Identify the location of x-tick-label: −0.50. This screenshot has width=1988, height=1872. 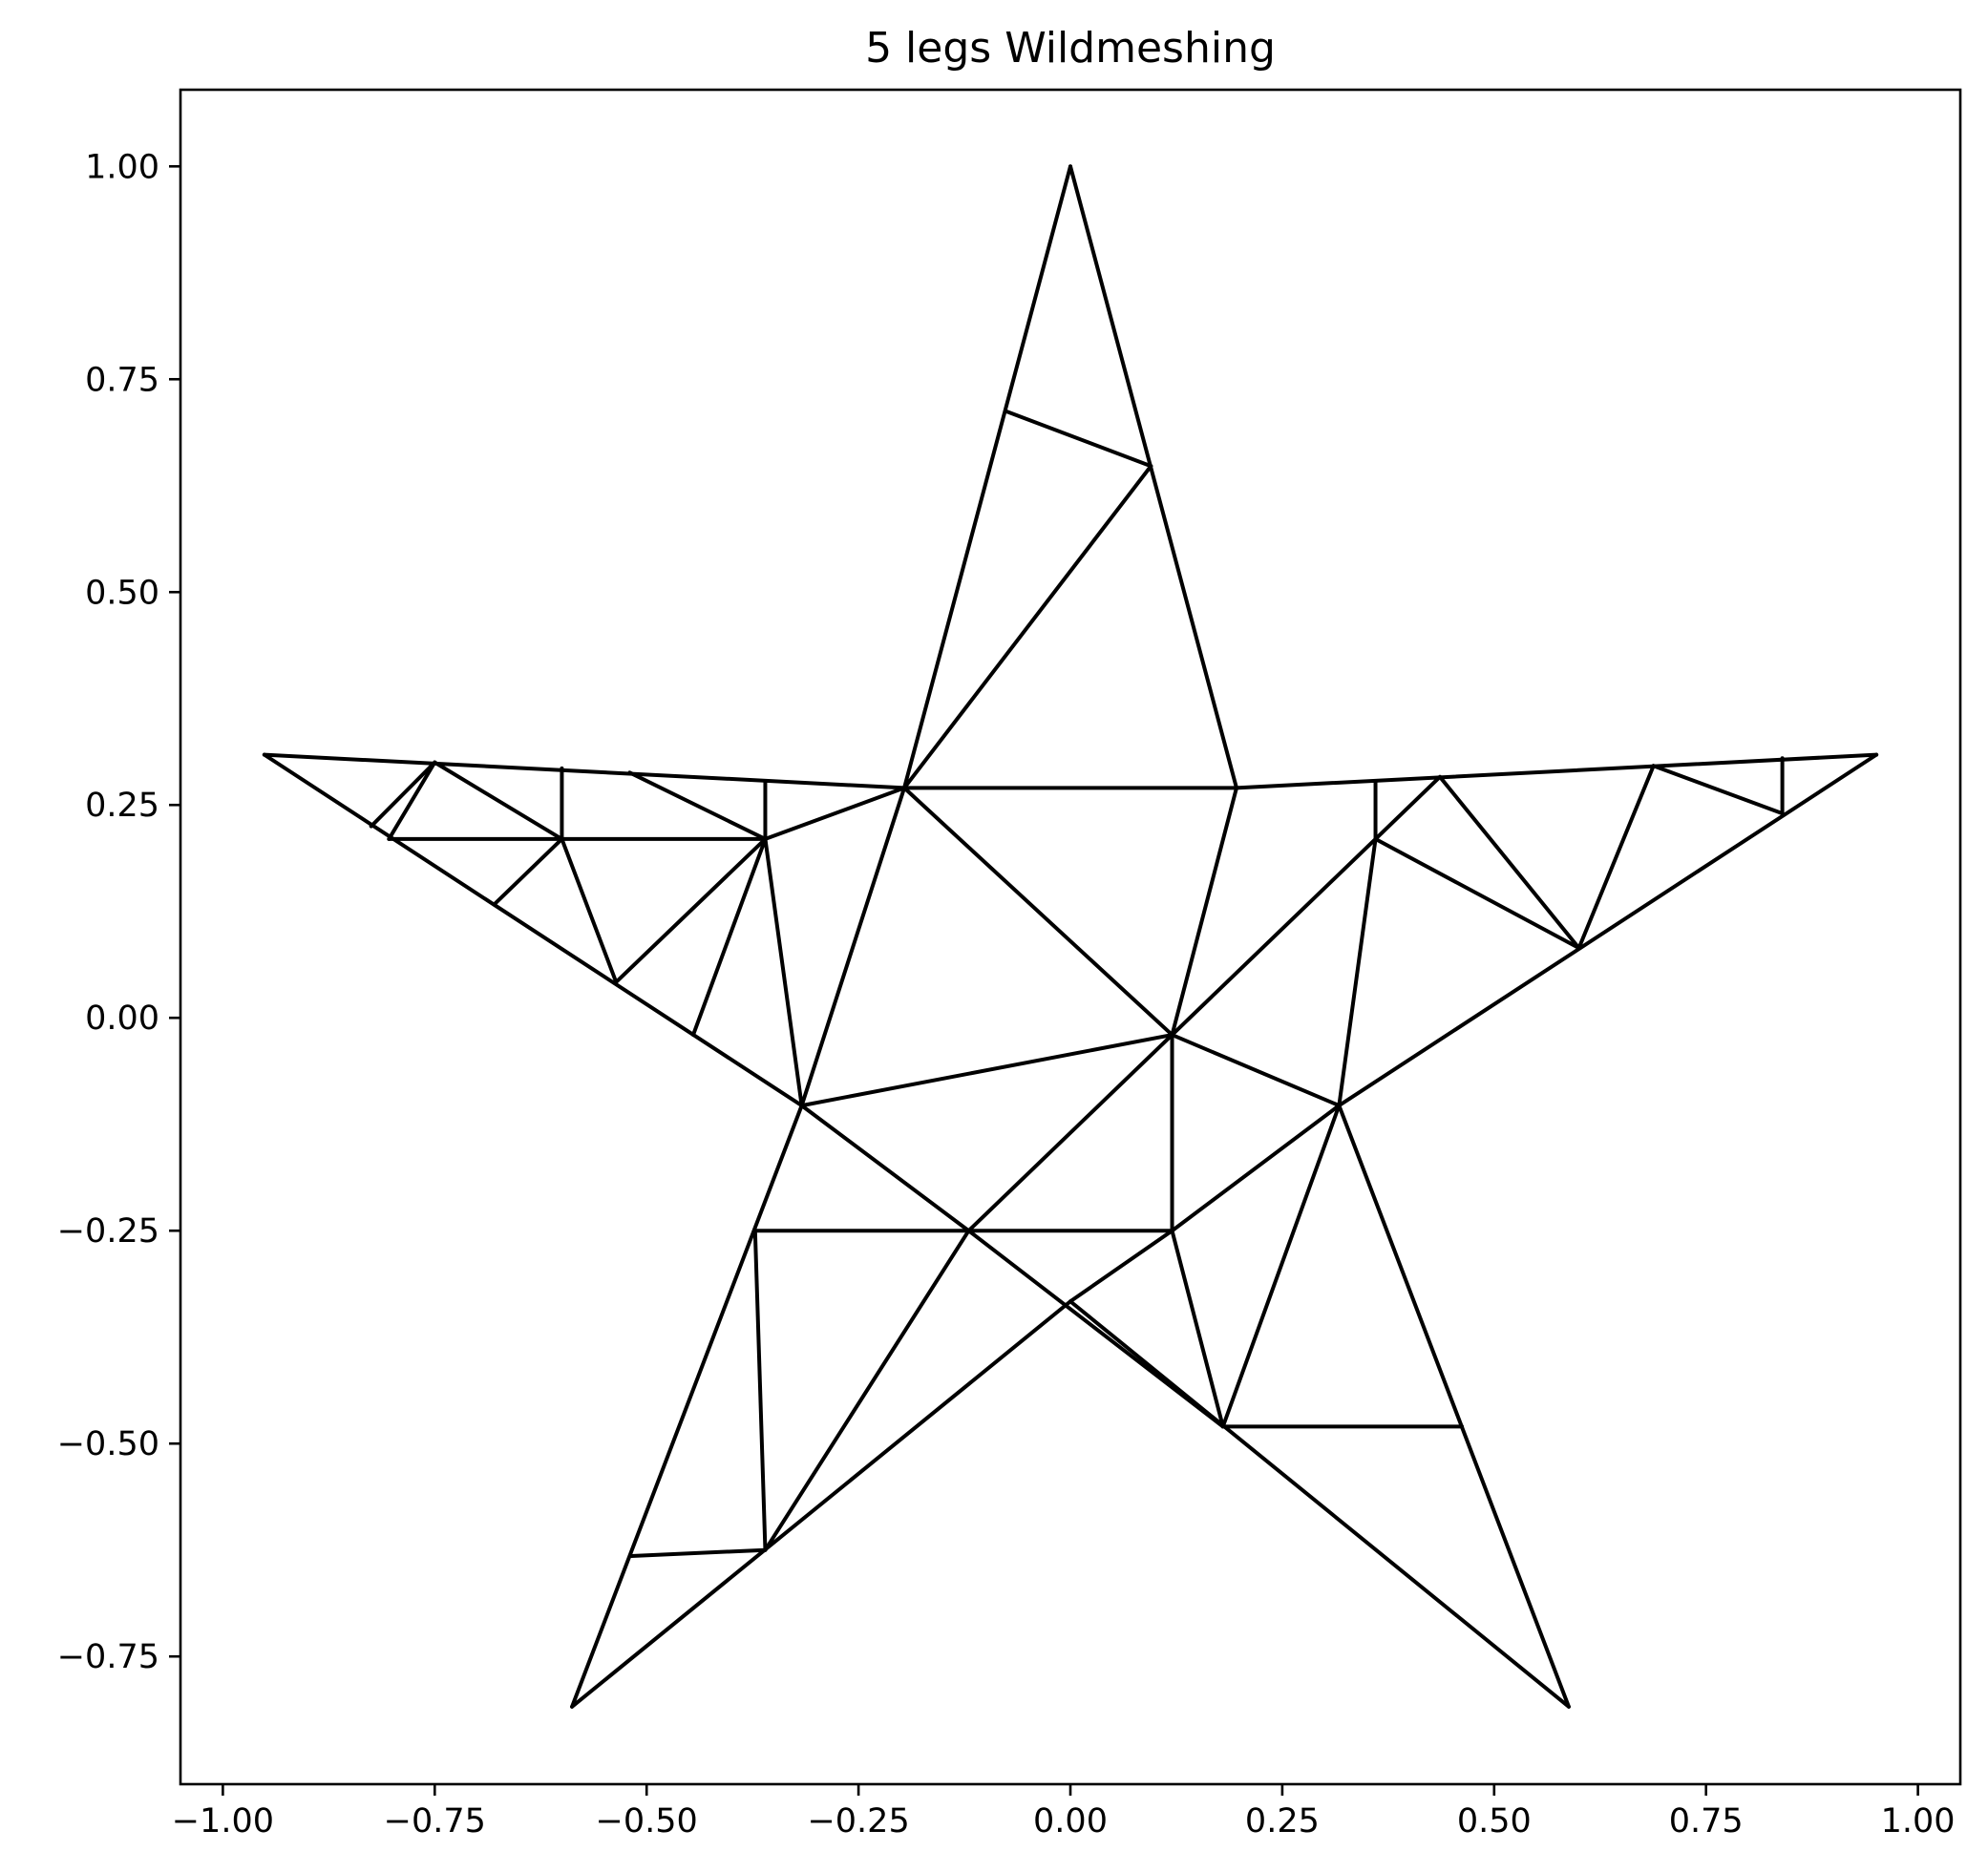
(647, 1821).